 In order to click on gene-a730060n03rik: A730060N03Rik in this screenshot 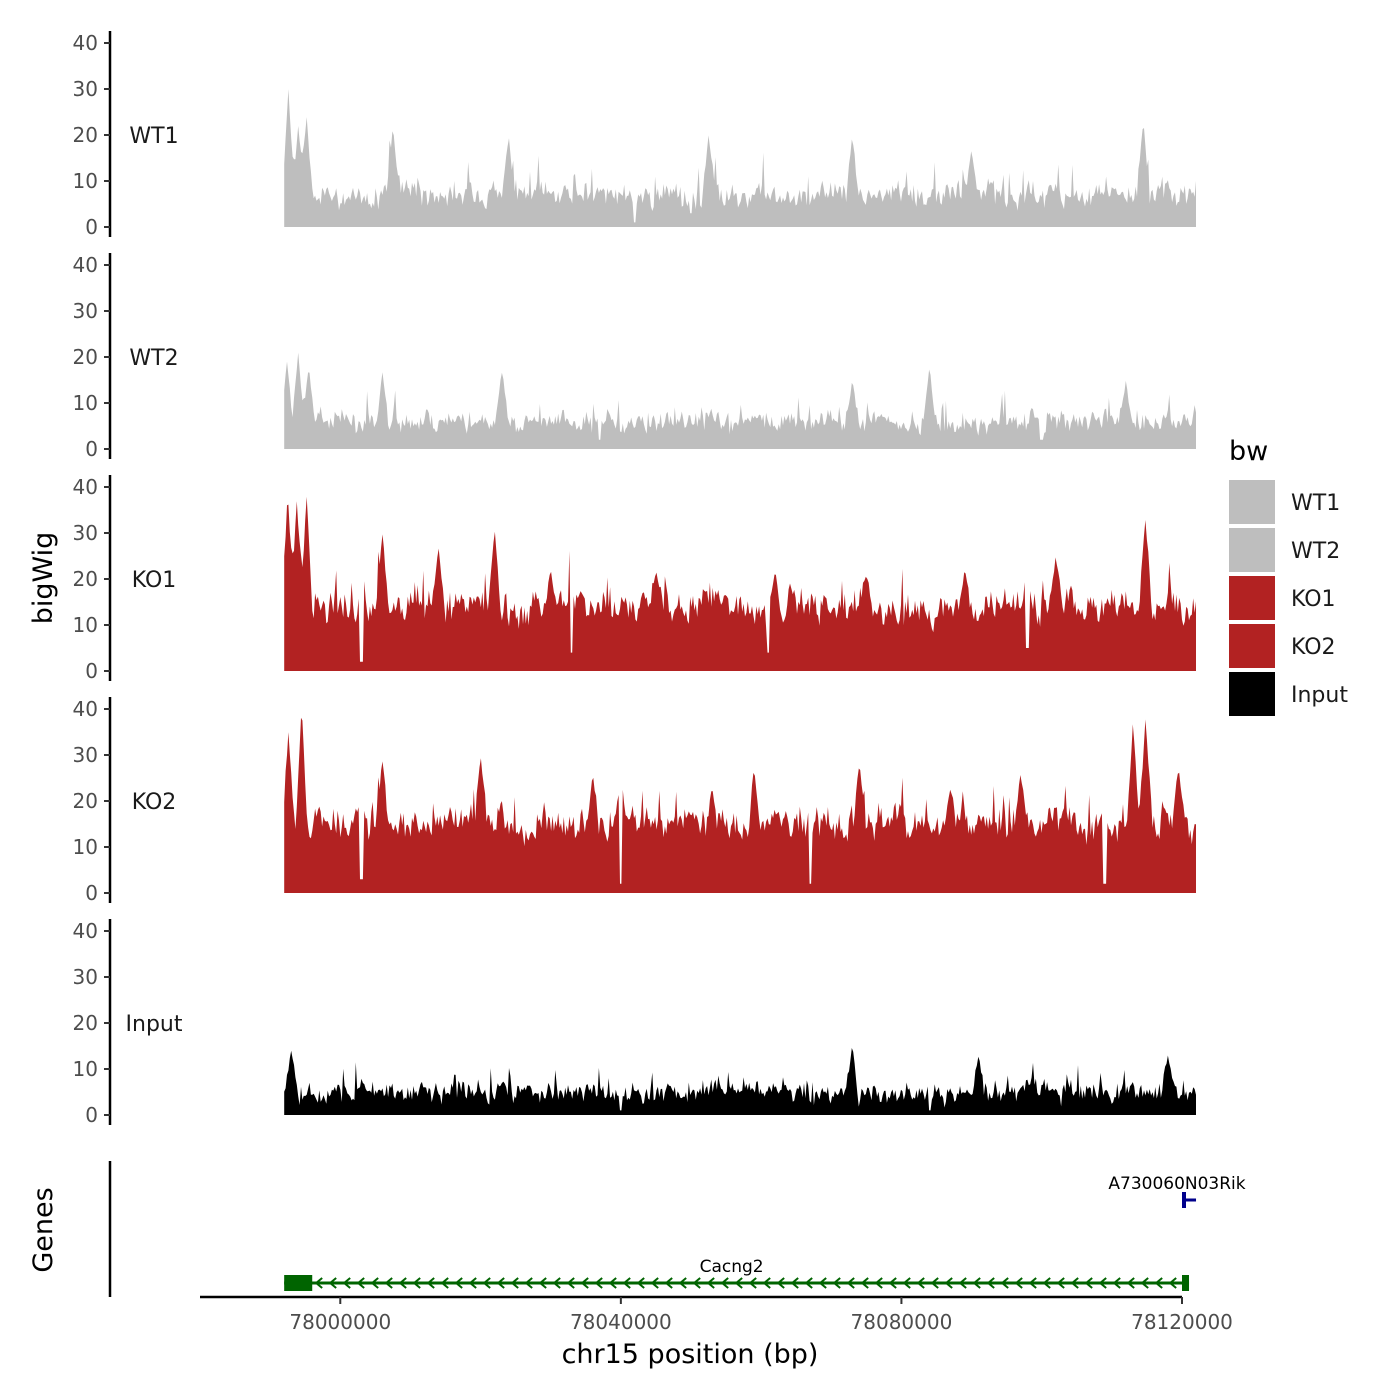, I will do `click(1177, 1191)`.